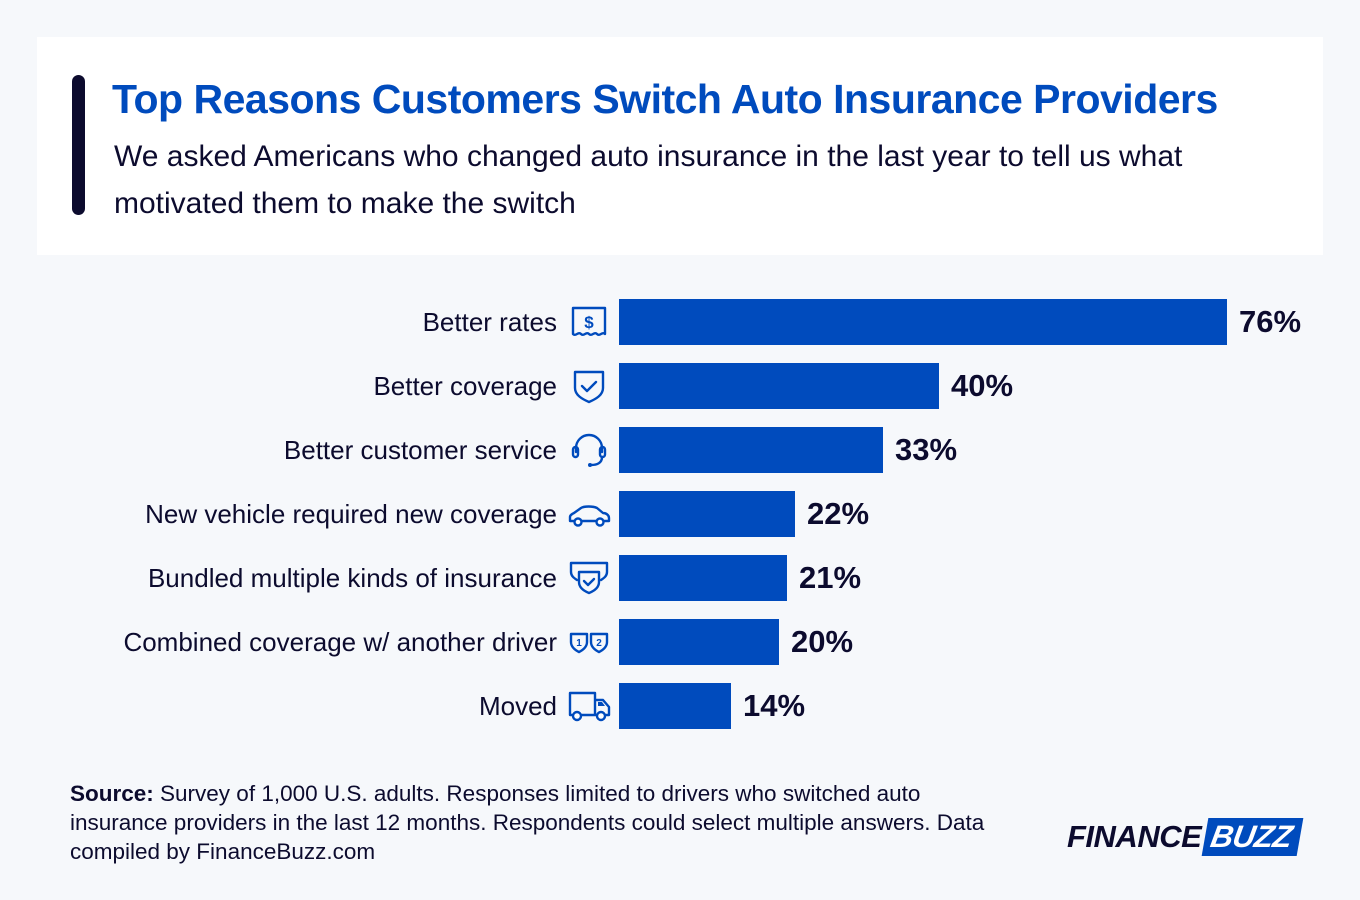  Describe the element at coordinates (589, 386) in the screenshot. I see `shield-check-icon` at that location.